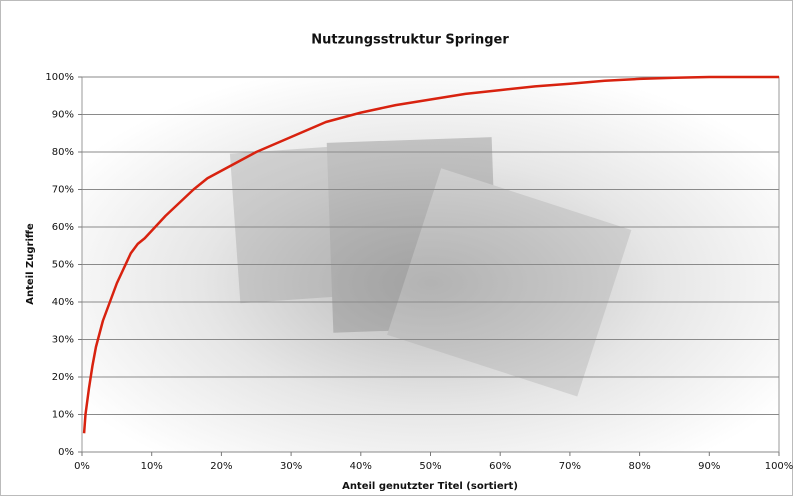 The image size is (793, 496). I want to click on y-tick-label: 0%, so click(66, 452).